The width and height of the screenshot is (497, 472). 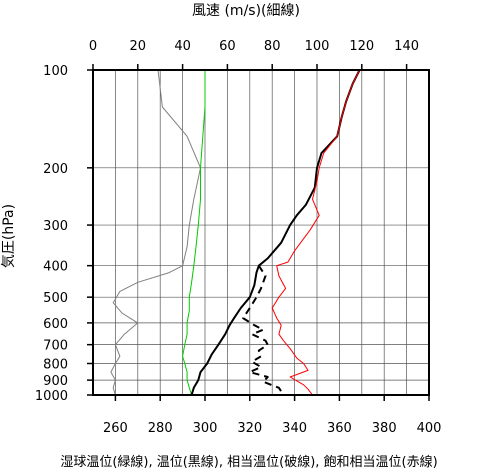 What do you see at coordinates (55, 298) in the screenshot?
I see `y-tick-label: 500` at bounding box center [55, 298].